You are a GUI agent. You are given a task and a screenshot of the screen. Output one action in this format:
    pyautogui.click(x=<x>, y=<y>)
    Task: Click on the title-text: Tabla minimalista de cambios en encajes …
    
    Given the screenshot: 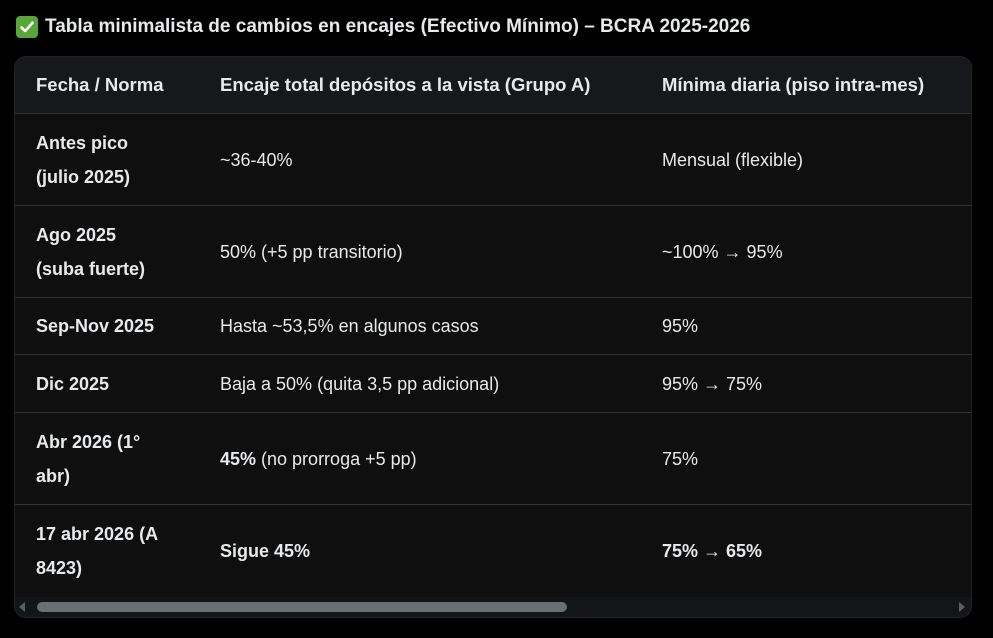 What is the action you would take?
    pyautogui.click(x=398, y=26)
    